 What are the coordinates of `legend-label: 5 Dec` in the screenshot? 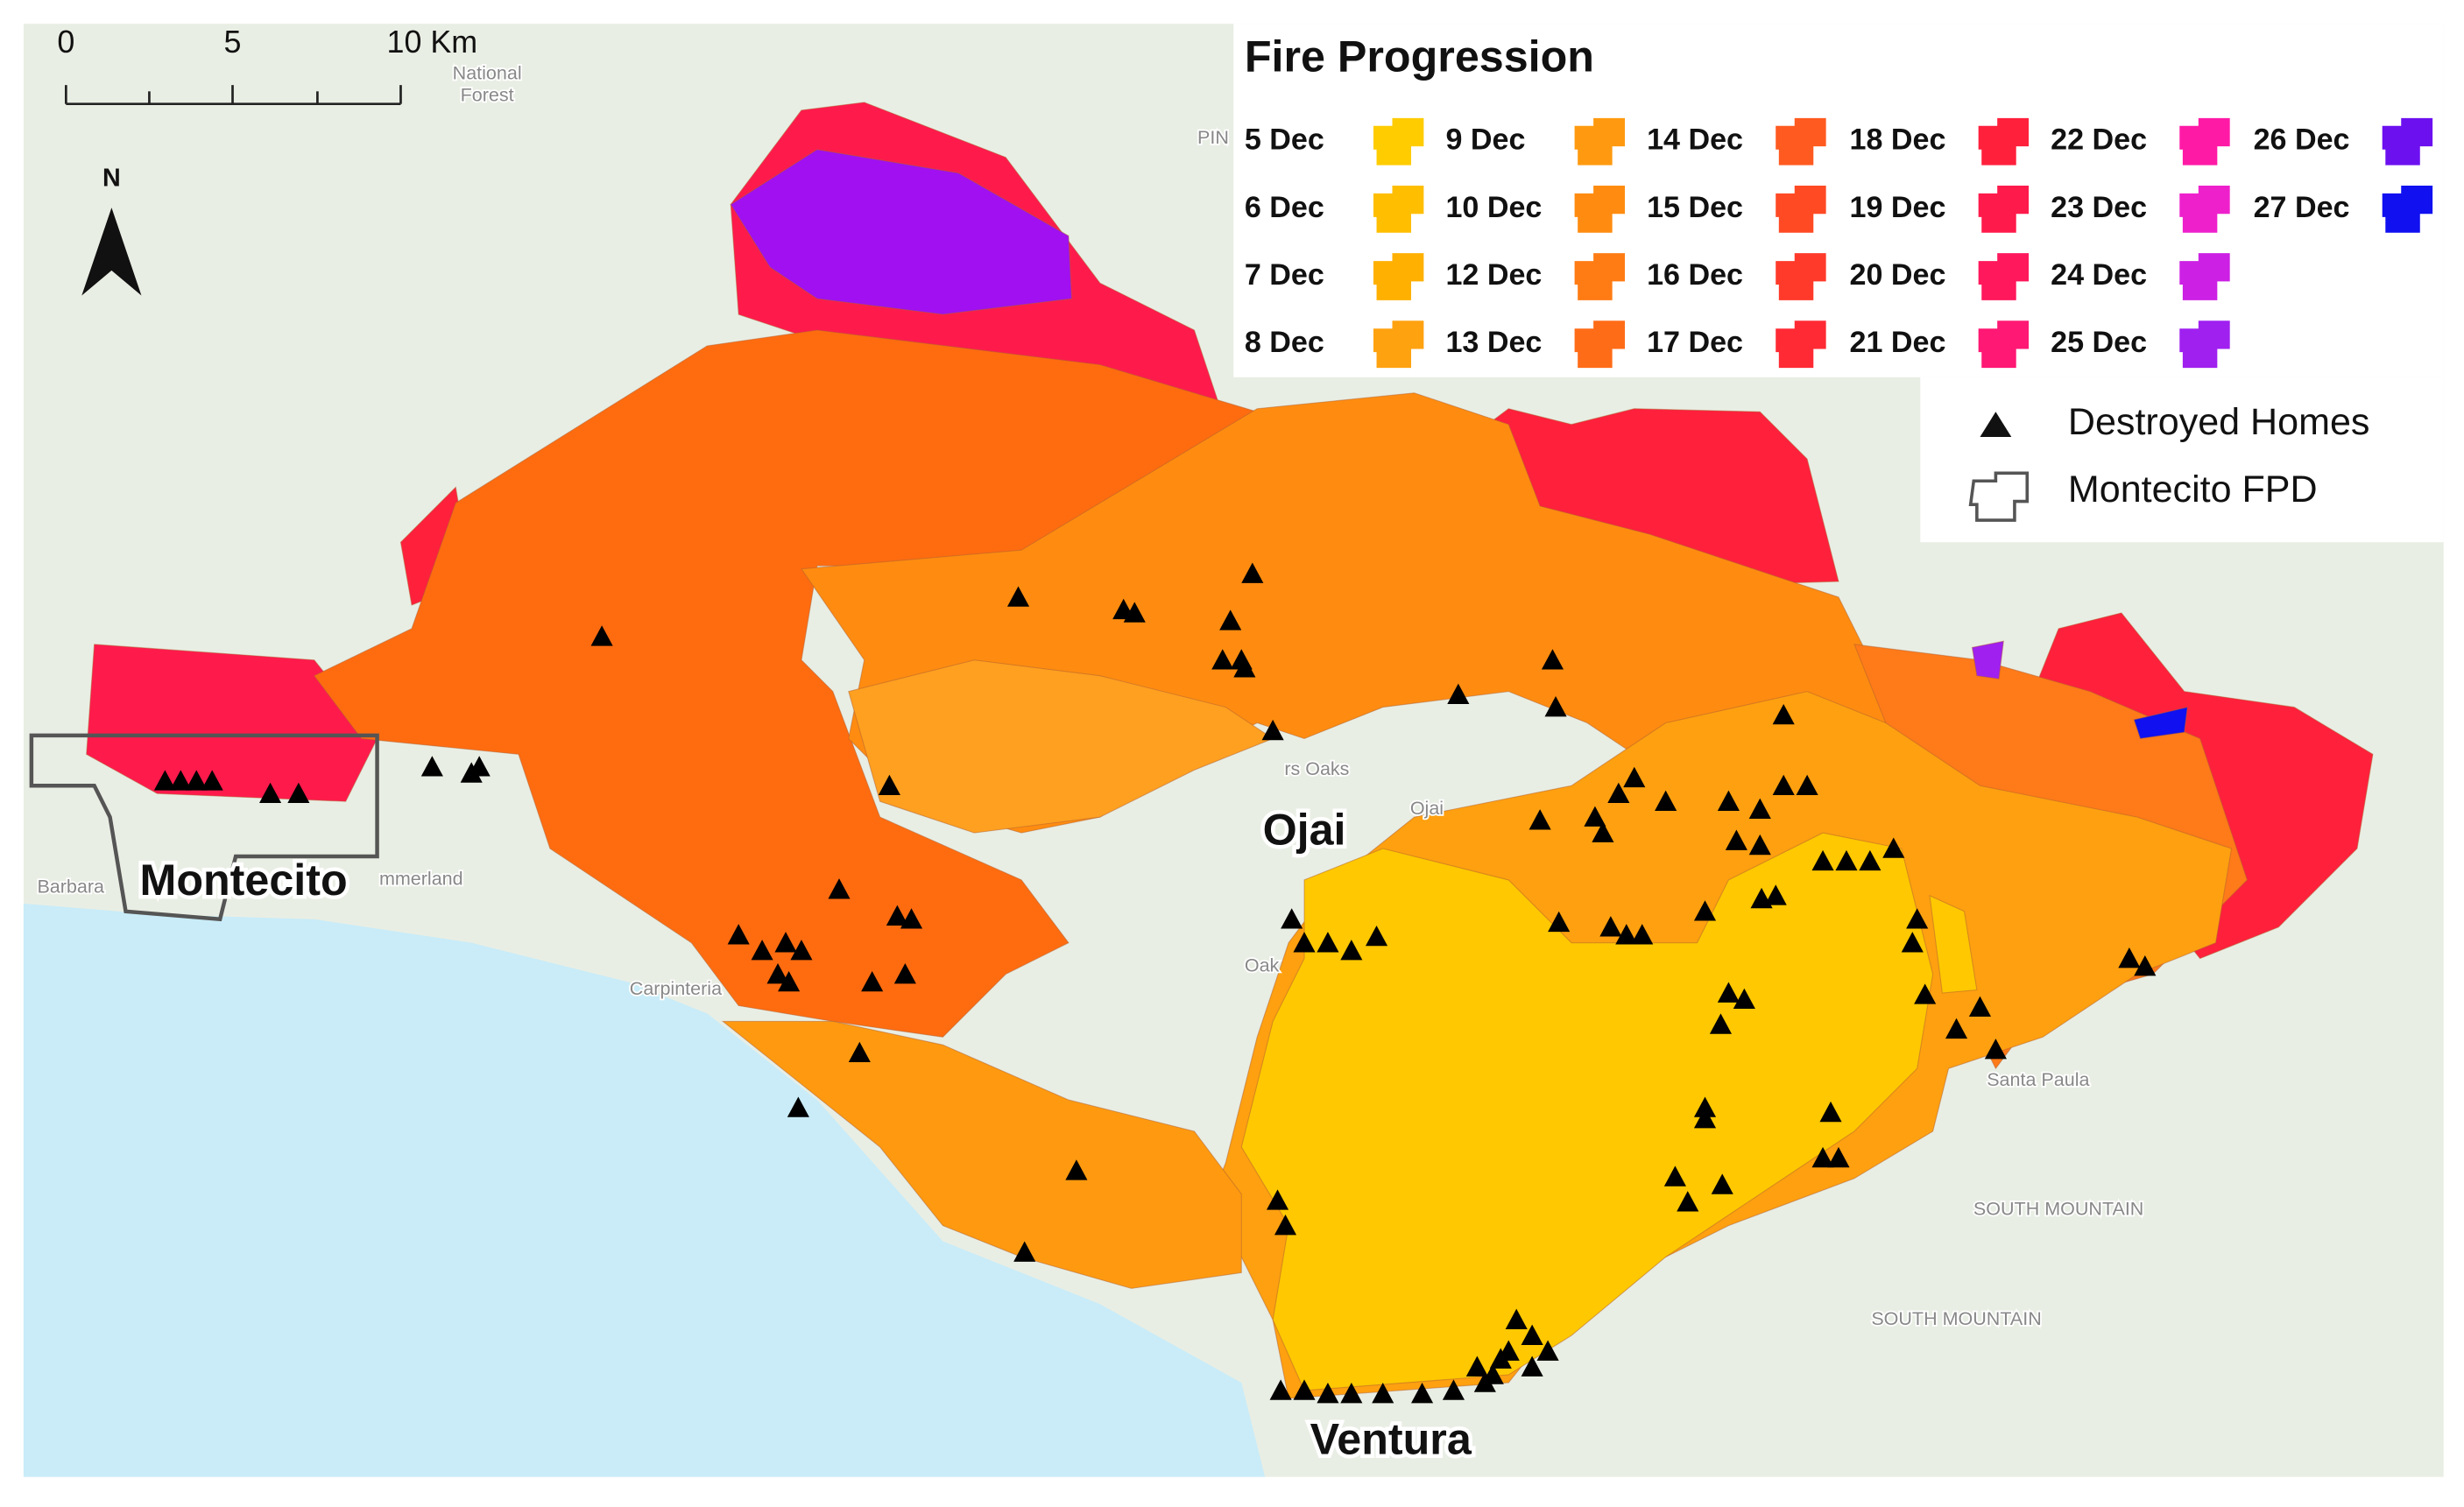 It's located at (1285, 140).